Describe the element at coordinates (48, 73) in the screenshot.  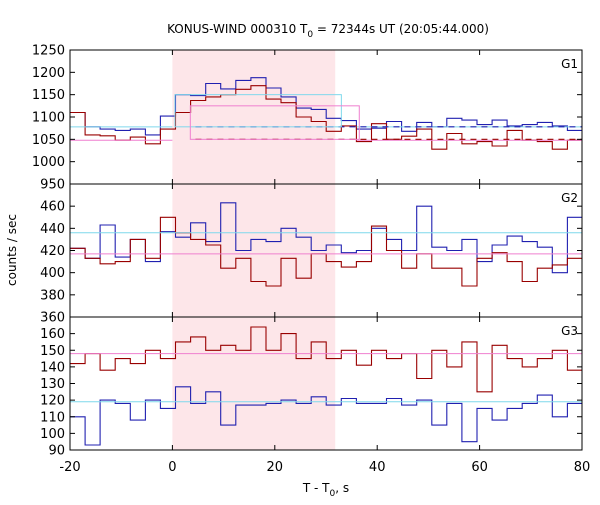
I see `y-tick-label: 1200` at that location.